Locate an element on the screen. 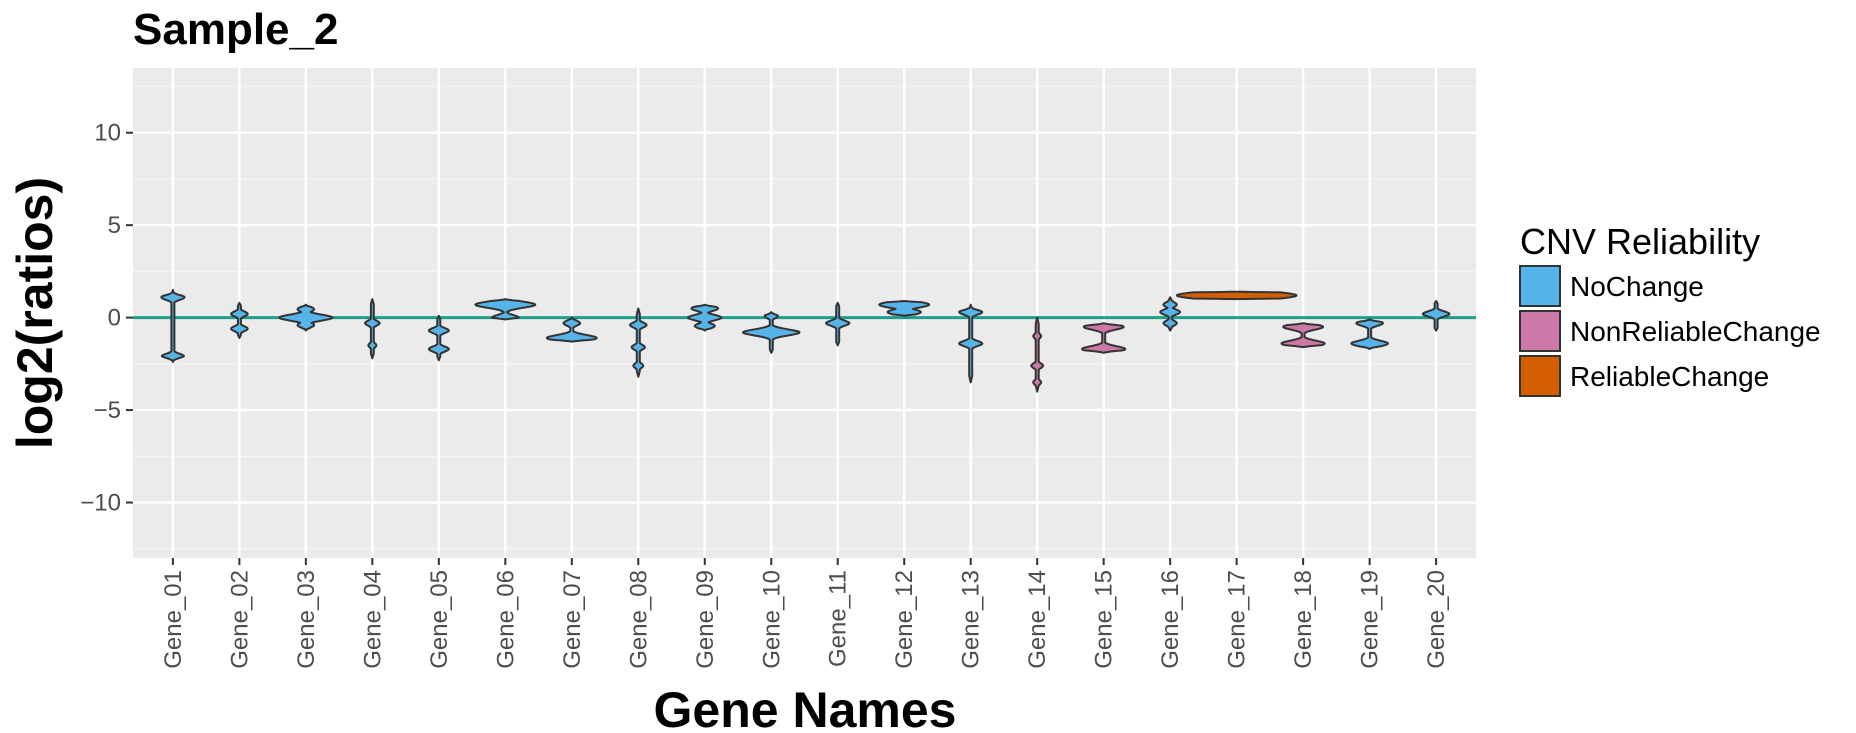 This screenshot has height=733, width=1856. x-axis-title: Gene Names is located at coordinates (805, 707).